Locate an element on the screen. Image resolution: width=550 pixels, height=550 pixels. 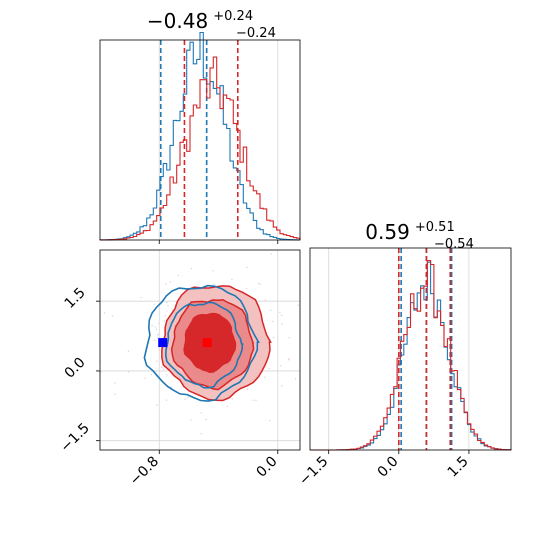
joint-frame is located at coordinates (200, 350).